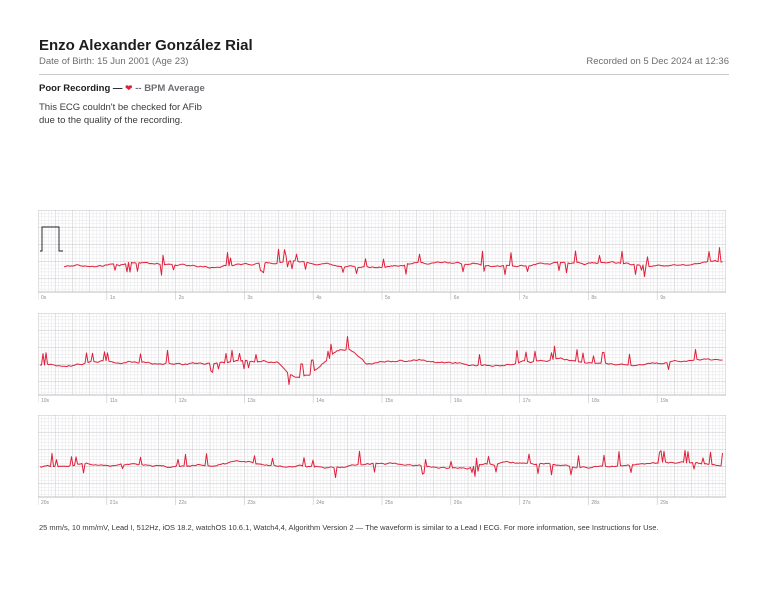 This screenshot has height=594, width=768. I want to click on time-label: 19s, so click(664, 401).